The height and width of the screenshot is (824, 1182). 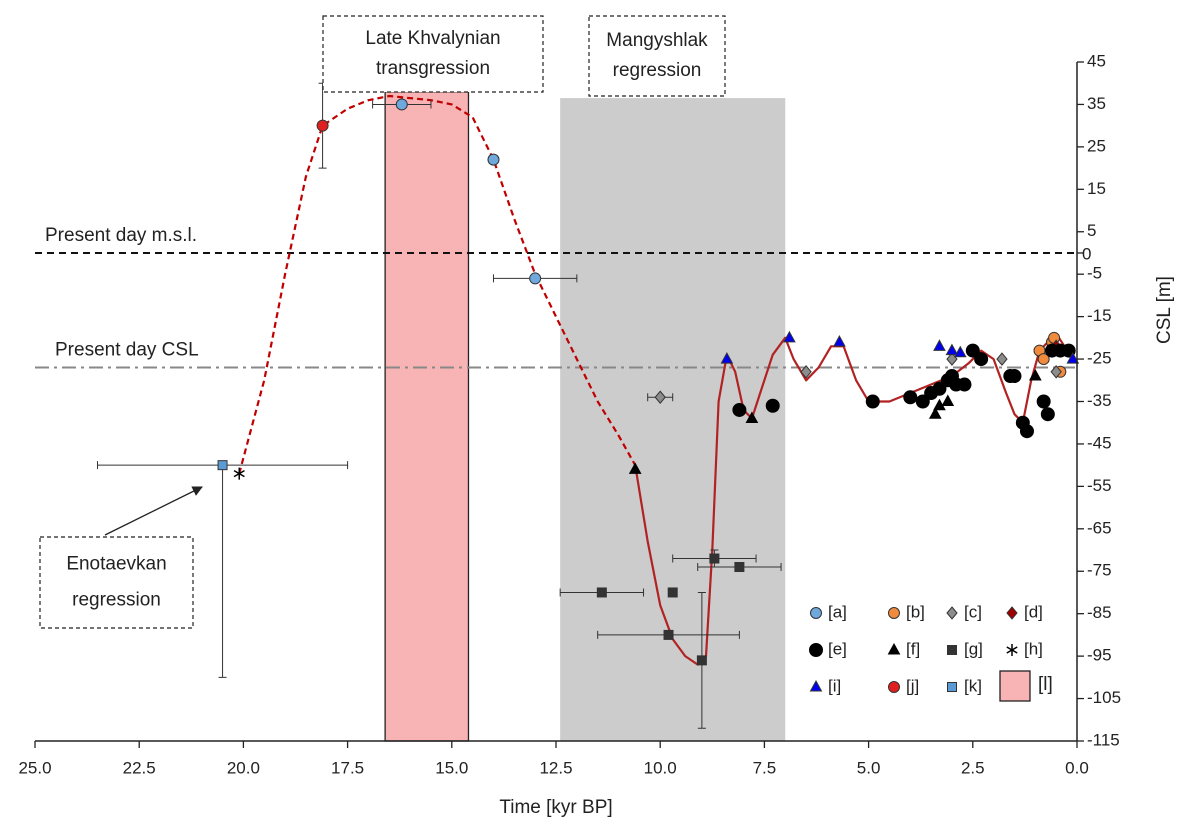 I want to click on legend-label: [f], so click(x=913, y=648).